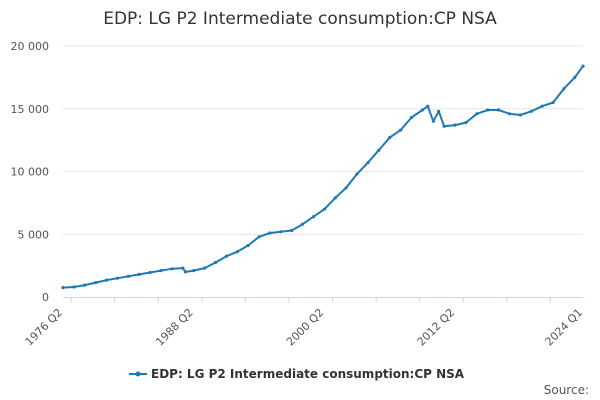  Describe the element at coordinates (305, 327) in the screenshot. I see `x-tick-label: 2000 Q2` at that location.